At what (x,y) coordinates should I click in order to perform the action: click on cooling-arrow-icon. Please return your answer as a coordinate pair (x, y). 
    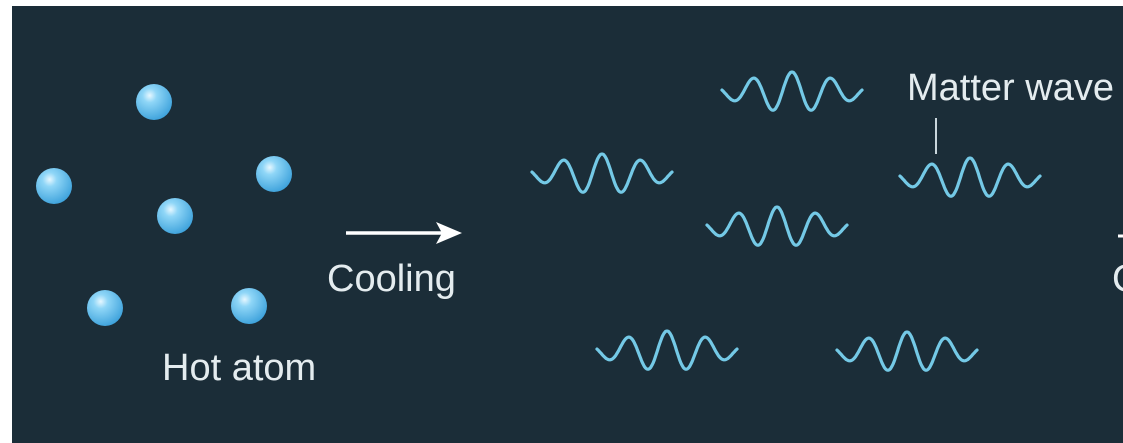
    Looking at the image, I should click on (404, 233).